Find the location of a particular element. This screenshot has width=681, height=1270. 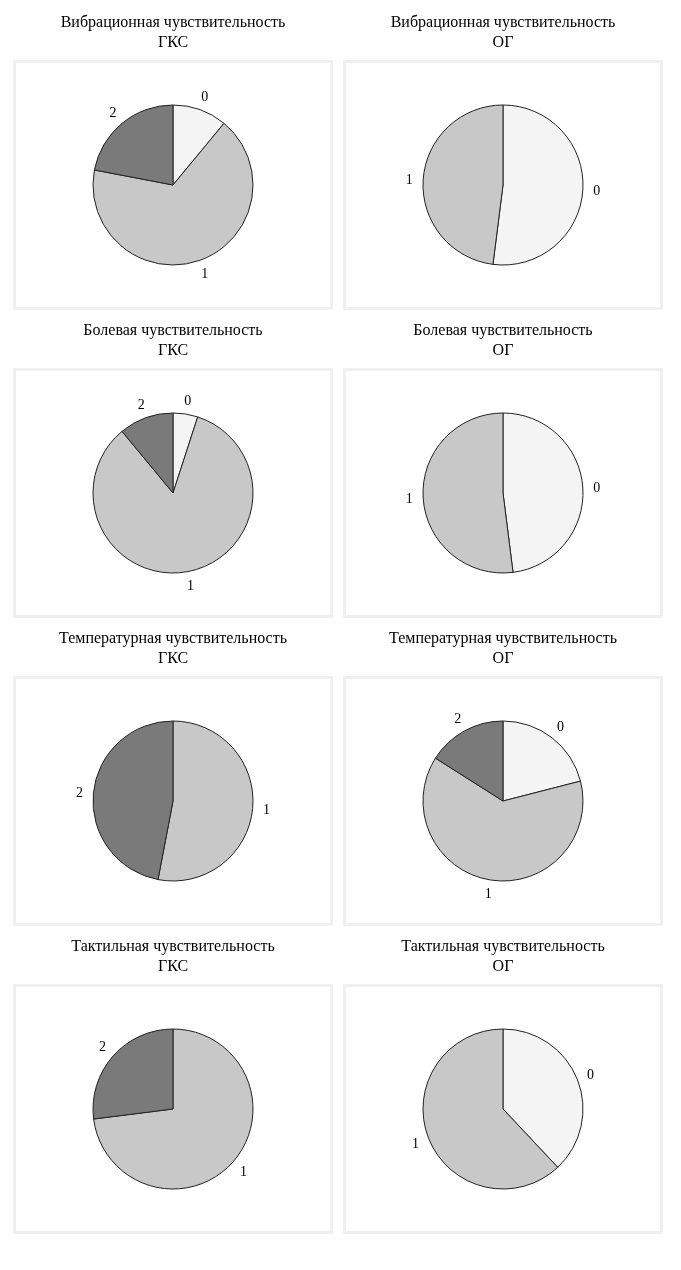

chart-title: Тактильная чувствительность ОГ is located at coordinates (503, 956).